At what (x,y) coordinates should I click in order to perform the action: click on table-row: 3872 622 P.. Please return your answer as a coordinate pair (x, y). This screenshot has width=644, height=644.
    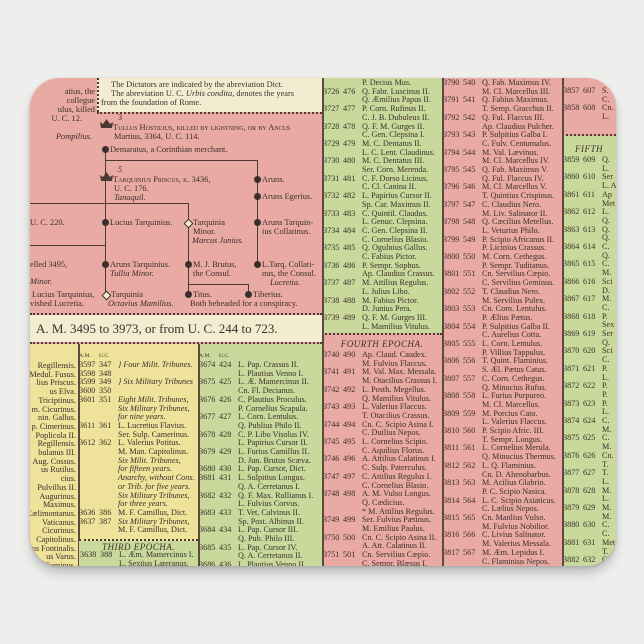
    Looking at the image, I should click on (589, 386).